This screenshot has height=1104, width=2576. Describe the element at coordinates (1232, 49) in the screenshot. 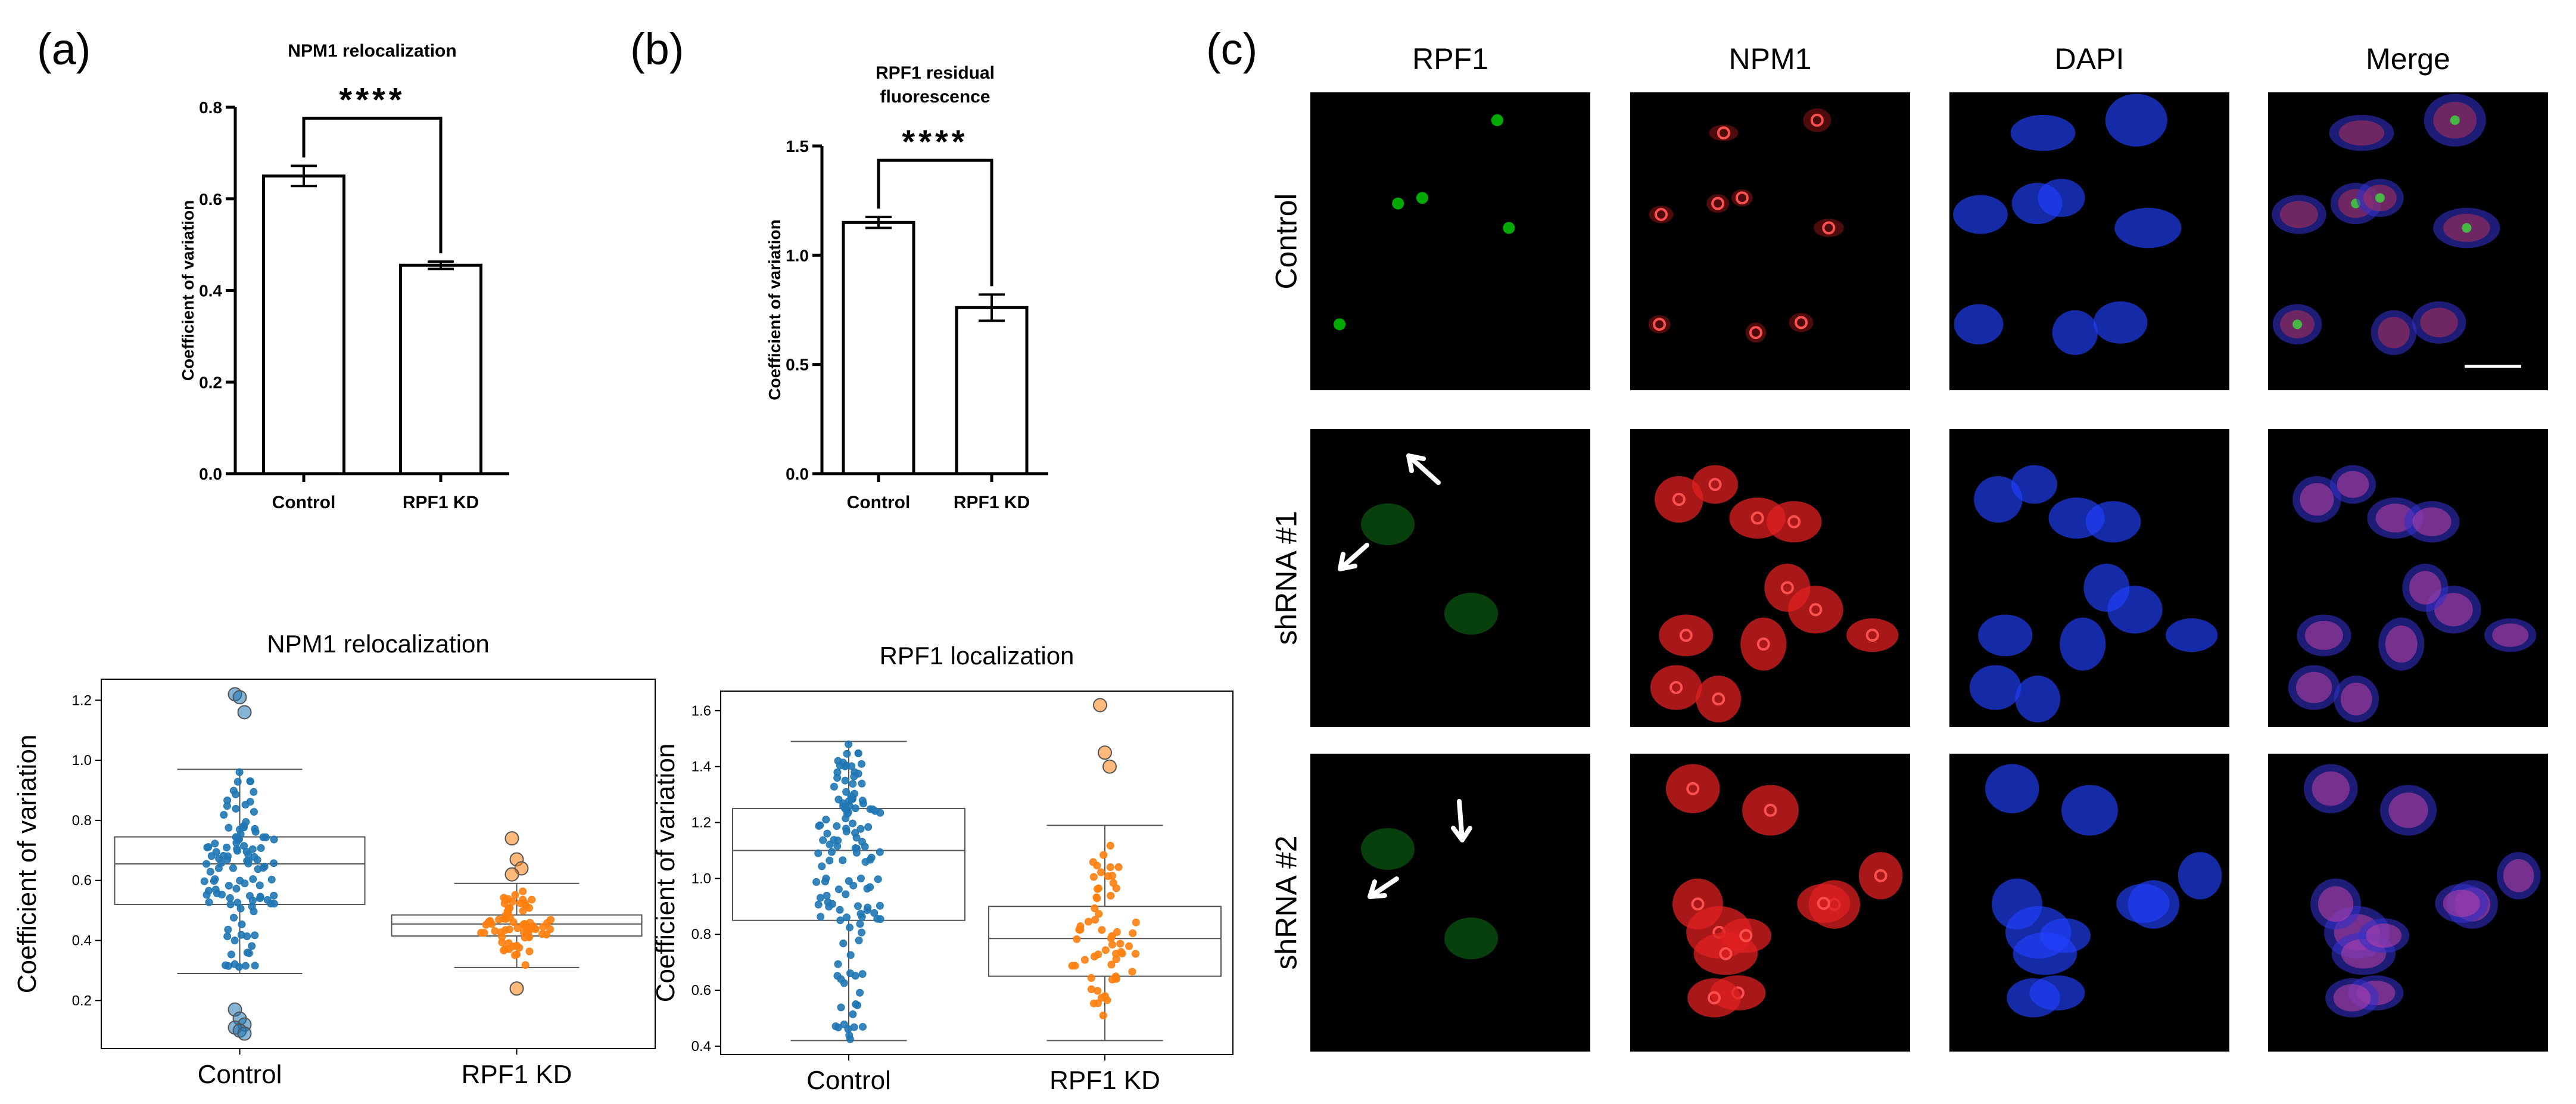

I see `panel-label-c: (c)` at that location.